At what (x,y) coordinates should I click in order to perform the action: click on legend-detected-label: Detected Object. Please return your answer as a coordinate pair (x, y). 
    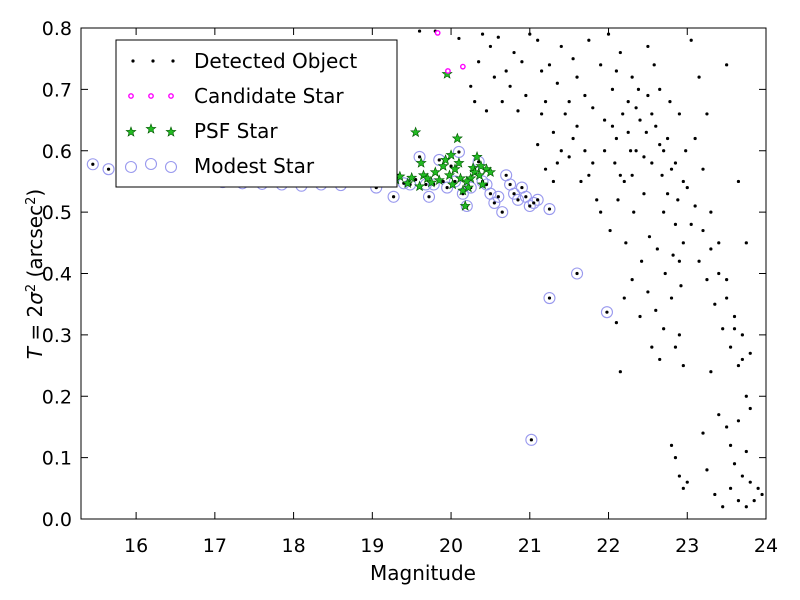
    Looking at the image, I should click on (275, 61).